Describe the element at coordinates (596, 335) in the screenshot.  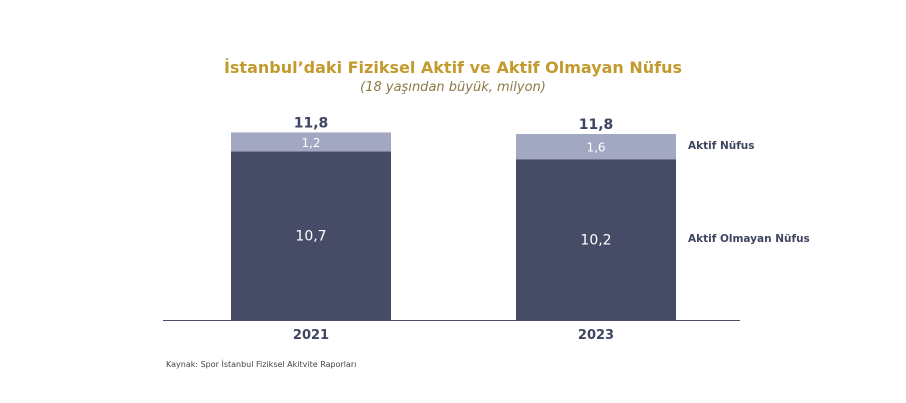
I see `x-tick-label: 2023` at that location.